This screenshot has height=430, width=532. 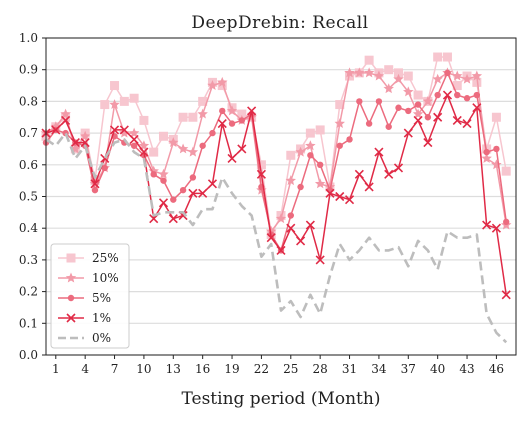 I want to click on y-tick-label: 0.1, so click(x=28, y=323).